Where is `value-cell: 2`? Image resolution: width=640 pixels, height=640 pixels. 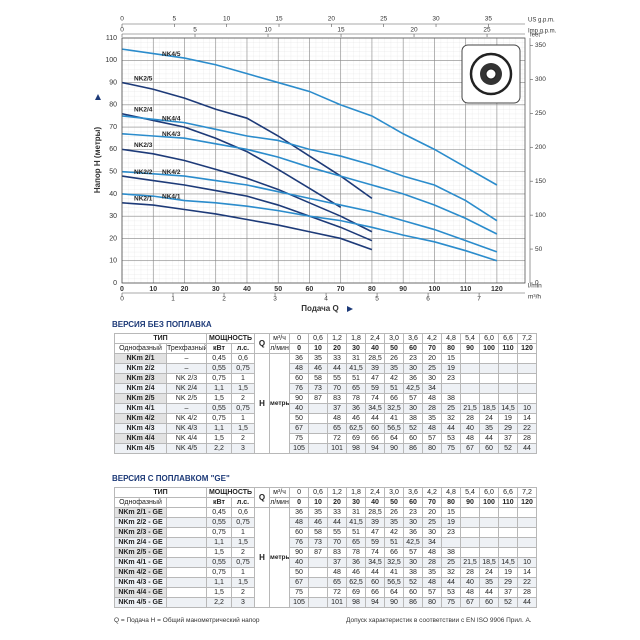
value-cell: 2 is located at coordinates (243, 398).